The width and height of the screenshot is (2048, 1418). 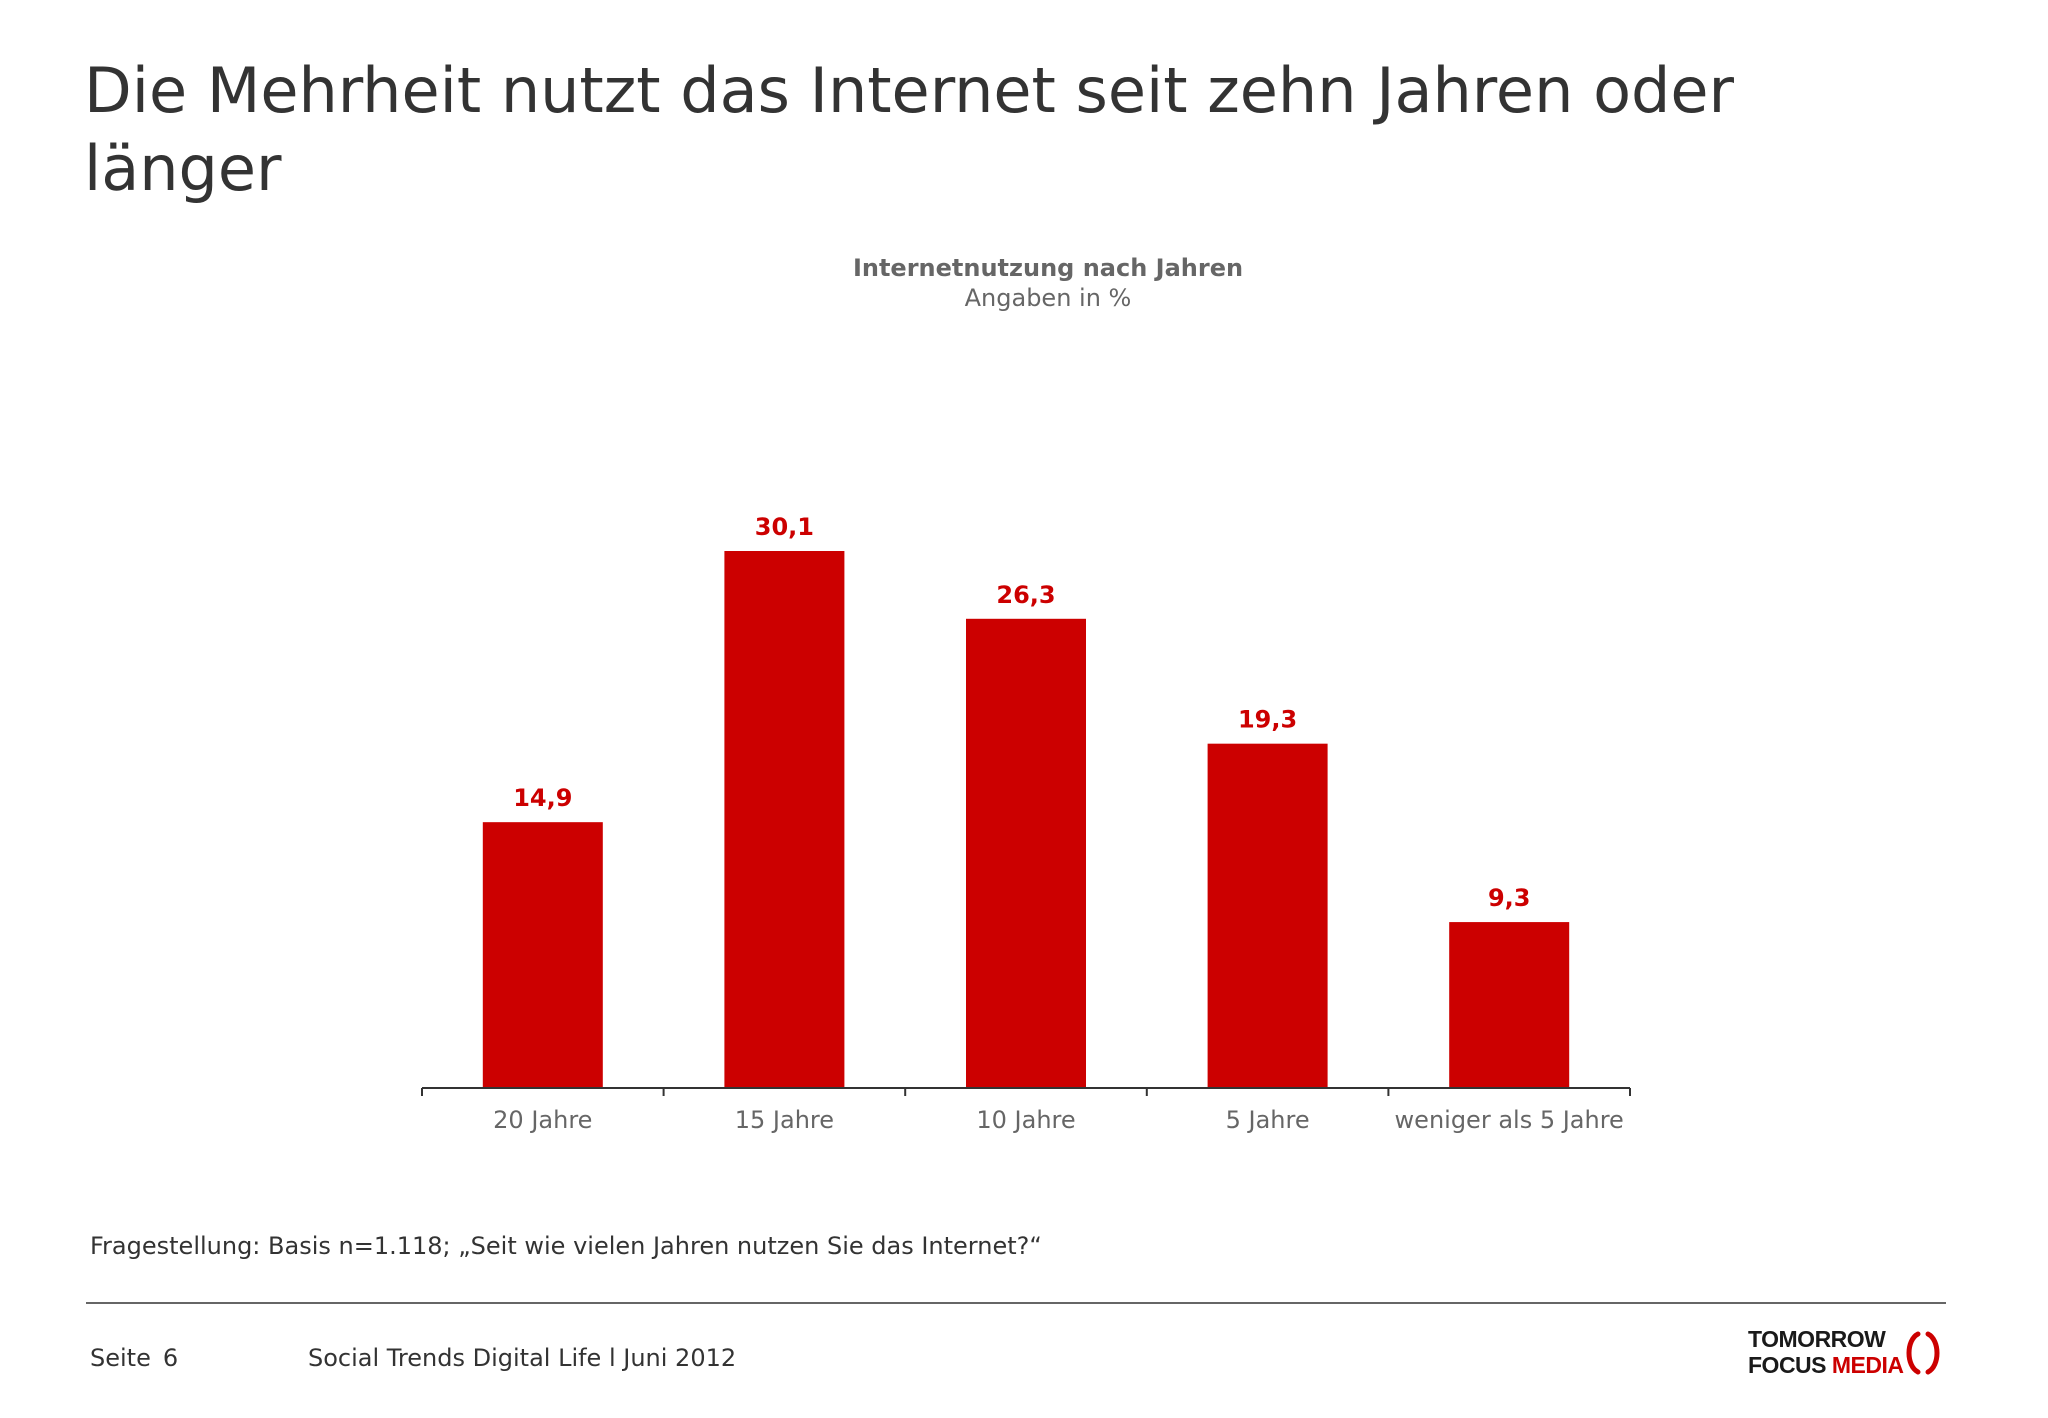 I want to click on chart-title: Internetnutzung nach Jahren, so click(x=1048, y=268).